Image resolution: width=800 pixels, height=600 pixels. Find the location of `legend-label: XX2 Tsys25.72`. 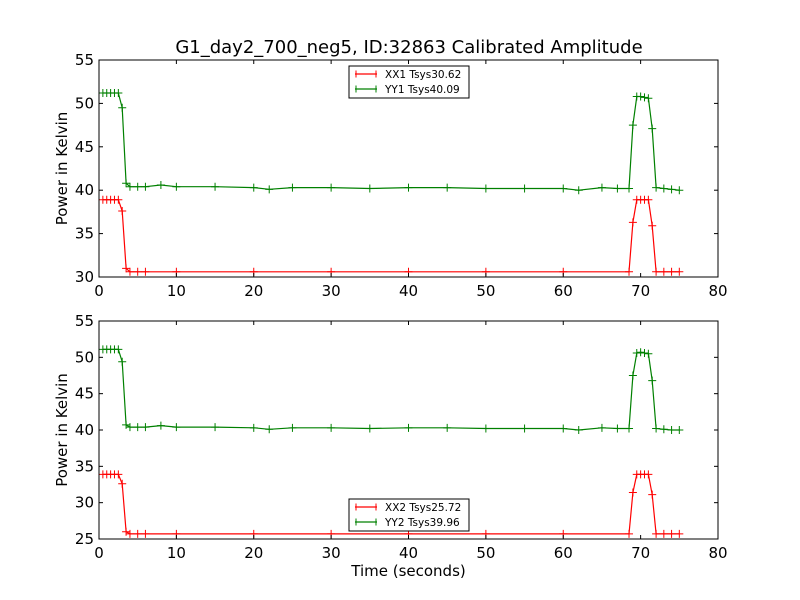

legend-label: XX2 Tsys25.72 is located at coordinates (423, 508).